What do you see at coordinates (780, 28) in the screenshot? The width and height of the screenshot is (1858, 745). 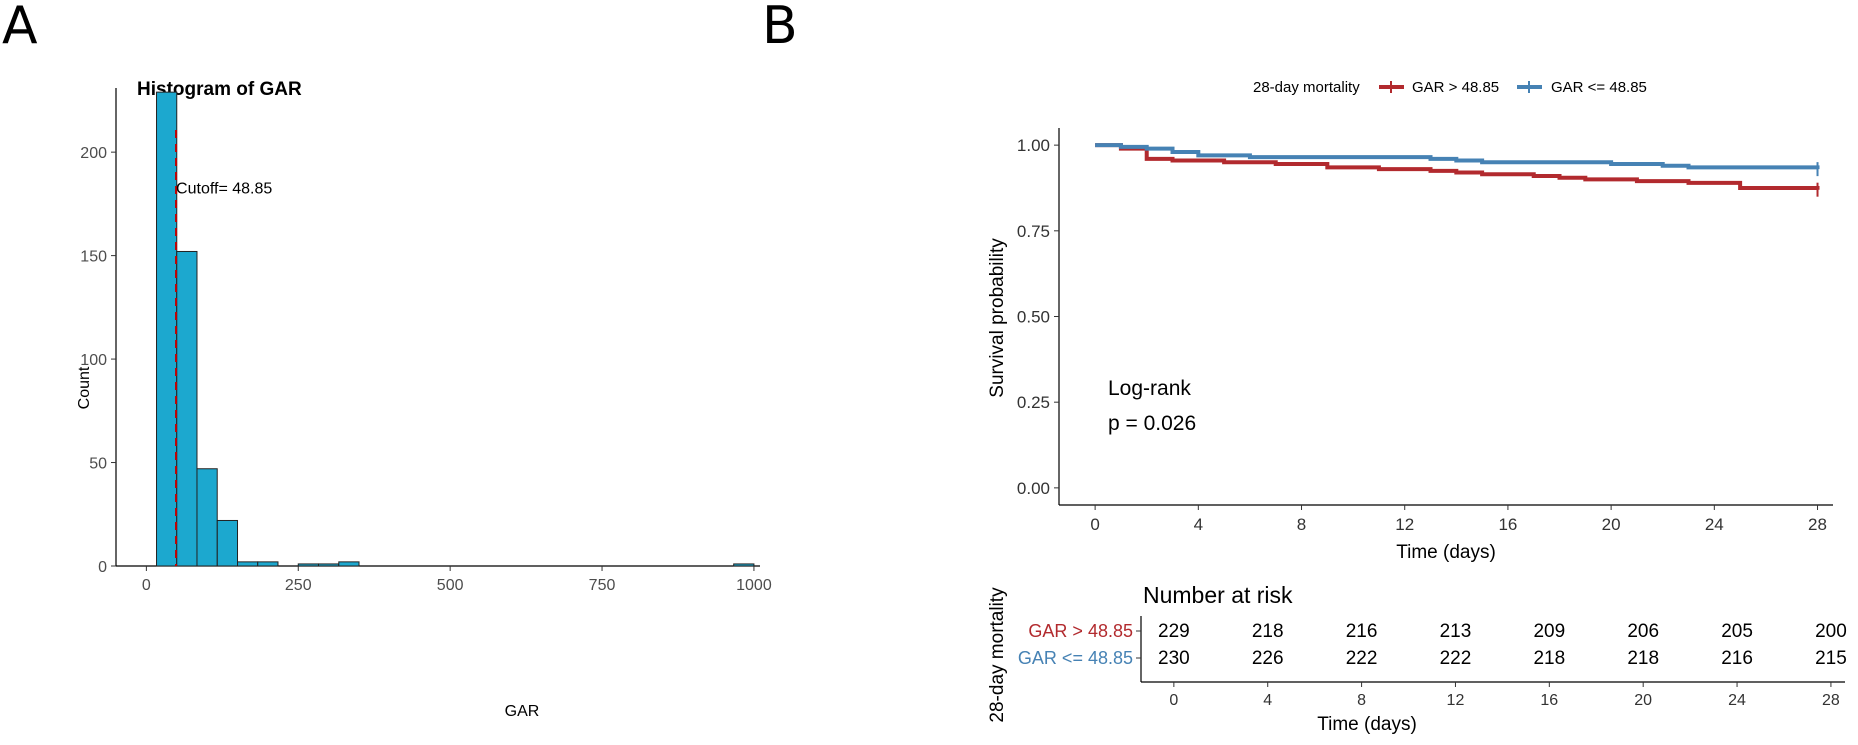 I see `panel-label-b: B` at bounding box center [780, 28].